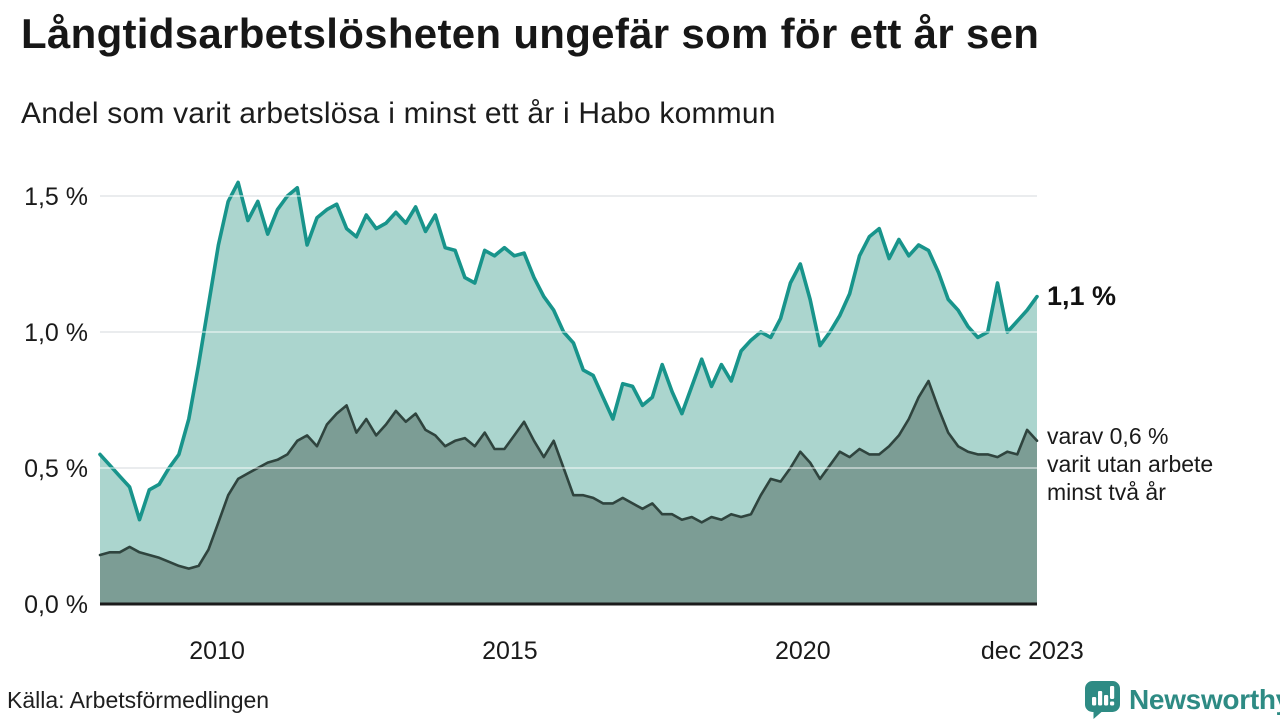  I want to click on x-axis-tick-label: 2010, so click(217, 651).